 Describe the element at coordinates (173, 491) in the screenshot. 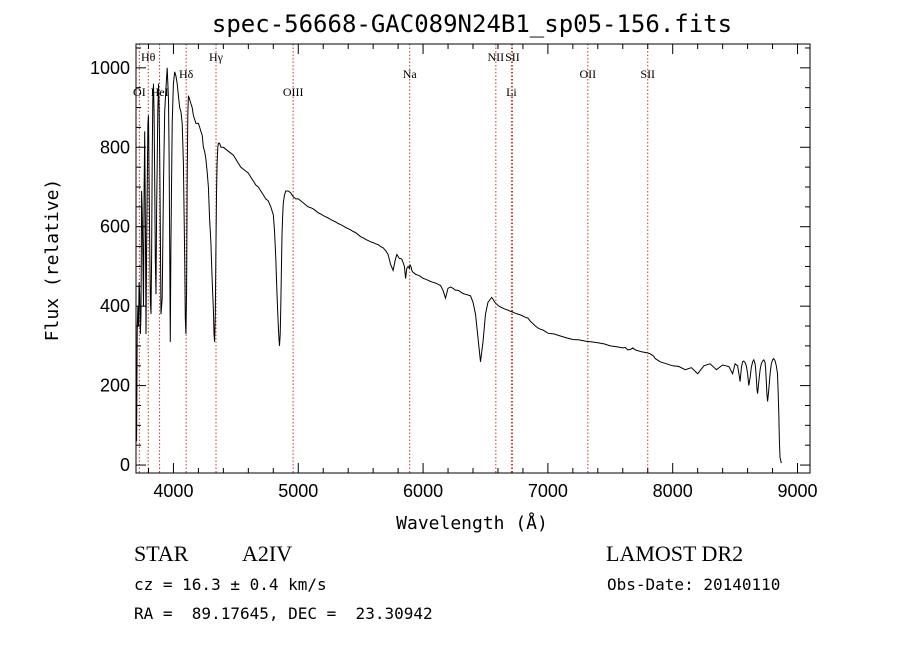

I see `x-tick-label: 4000` at that location.